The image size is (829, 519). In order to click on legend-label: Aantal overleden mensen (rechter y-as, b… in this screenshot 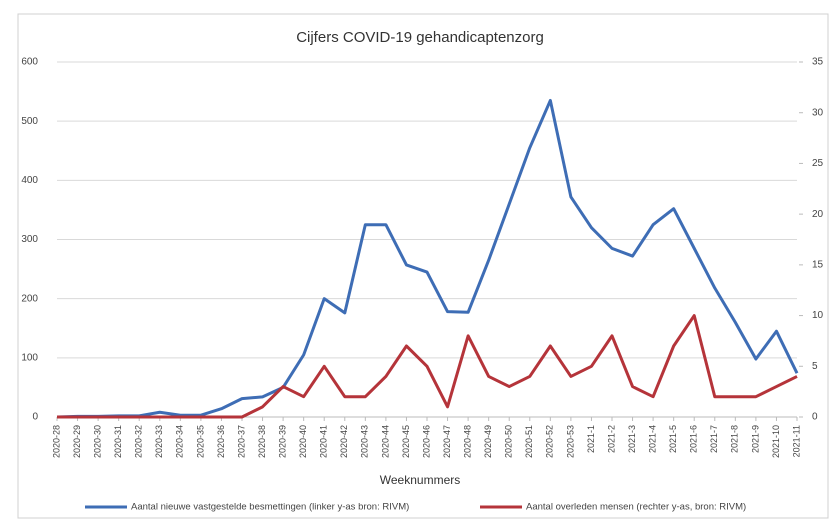, I will do `click(636, 507)`.